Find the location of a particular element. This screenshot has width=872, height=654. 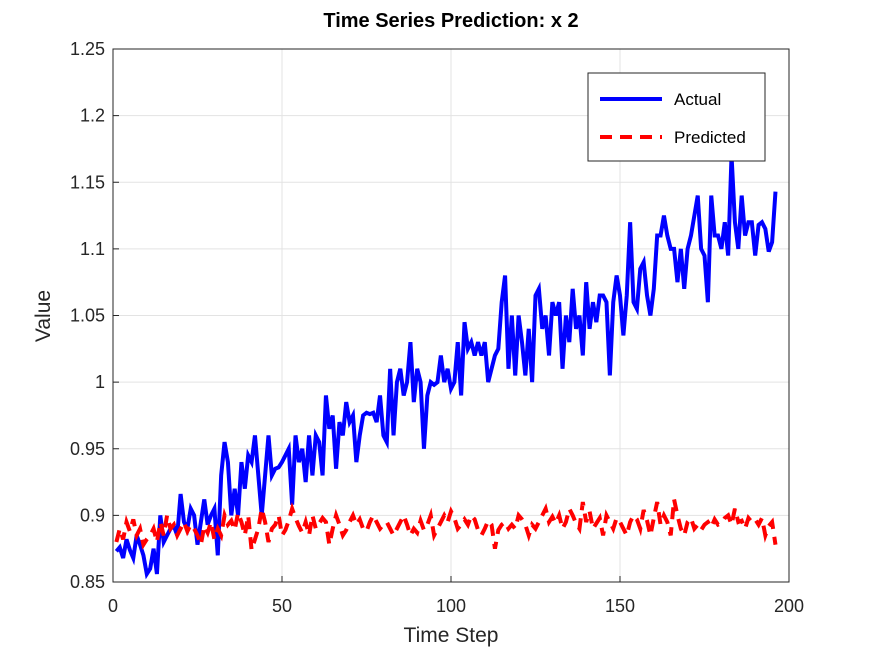

y-tick-label: 1.1 is located at coordinates (92, 249).